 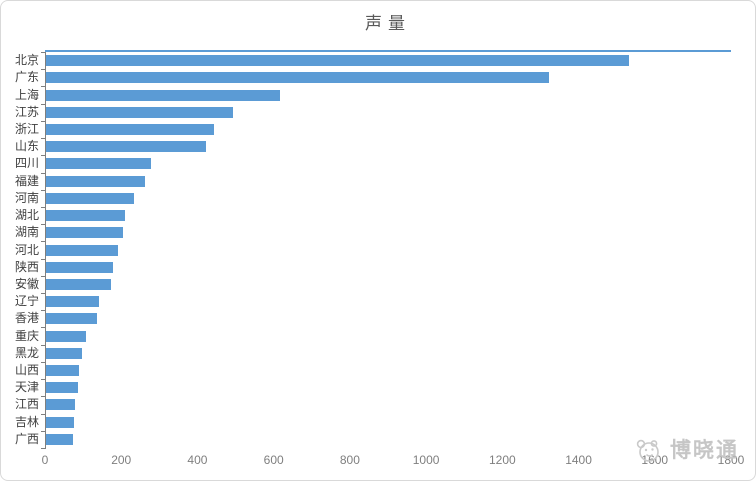 I want to click on bar-北京, so click(x=338, y=61).